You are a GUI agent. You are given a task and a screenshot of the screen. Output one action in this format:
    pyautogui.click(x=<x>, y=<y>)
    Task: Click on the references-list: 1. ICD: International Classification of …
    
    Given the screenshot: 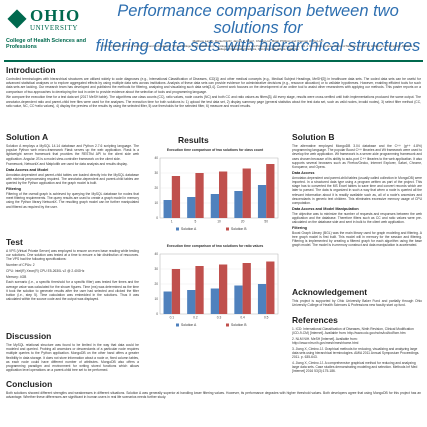 What is the action you would take?
    pyautogui.click(x=357, y=351)
    